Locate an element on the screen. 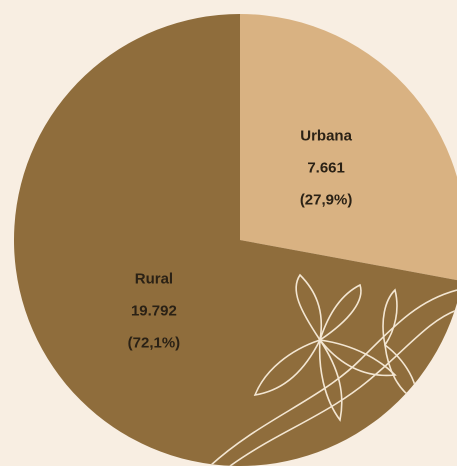 Image resolution: width=457 pixels, height=466 pixels. slice-label: Urbana is located at coordinates (326, 135).